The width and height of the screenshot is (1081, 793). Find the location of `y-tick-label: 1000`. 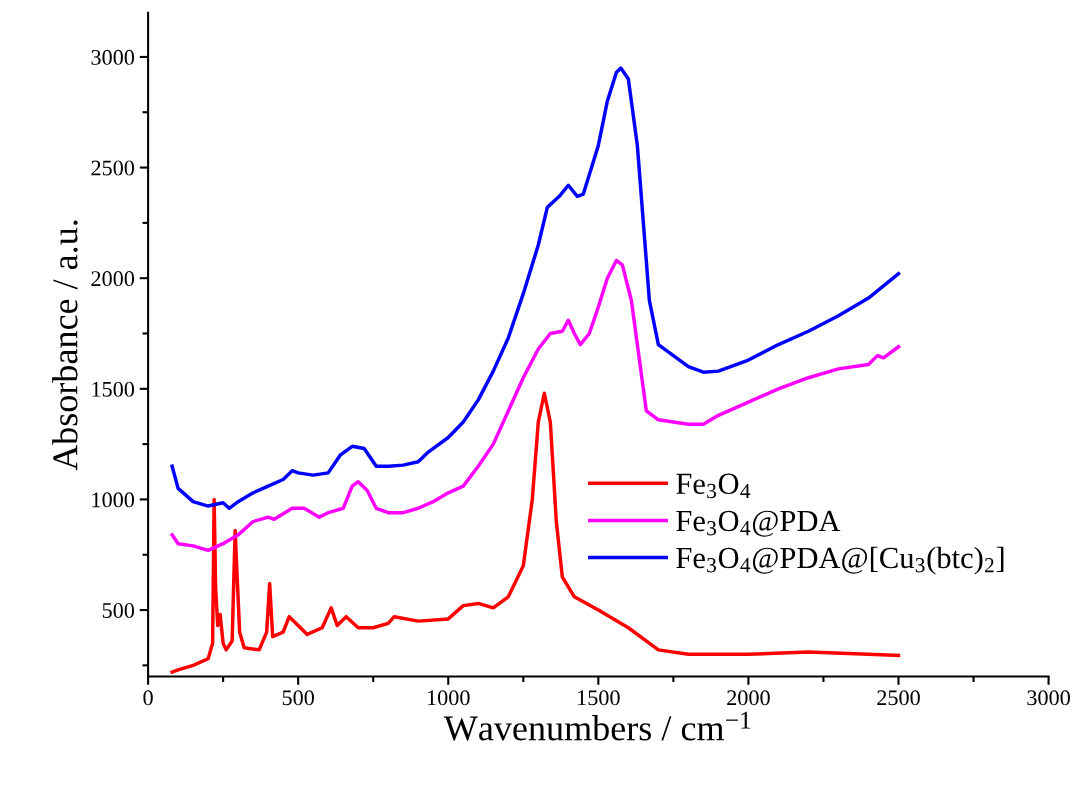

y-tick-label: 1000 is located at coordinates (113, 500).